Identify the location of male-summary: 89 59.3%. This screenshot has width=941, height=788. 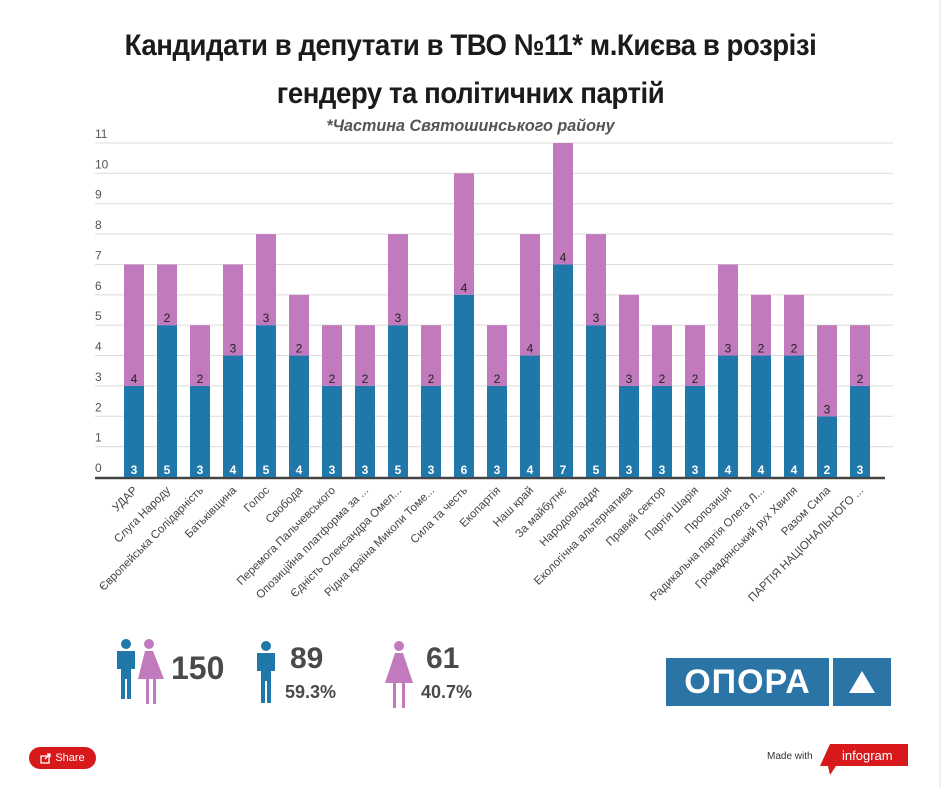
(309, 673).